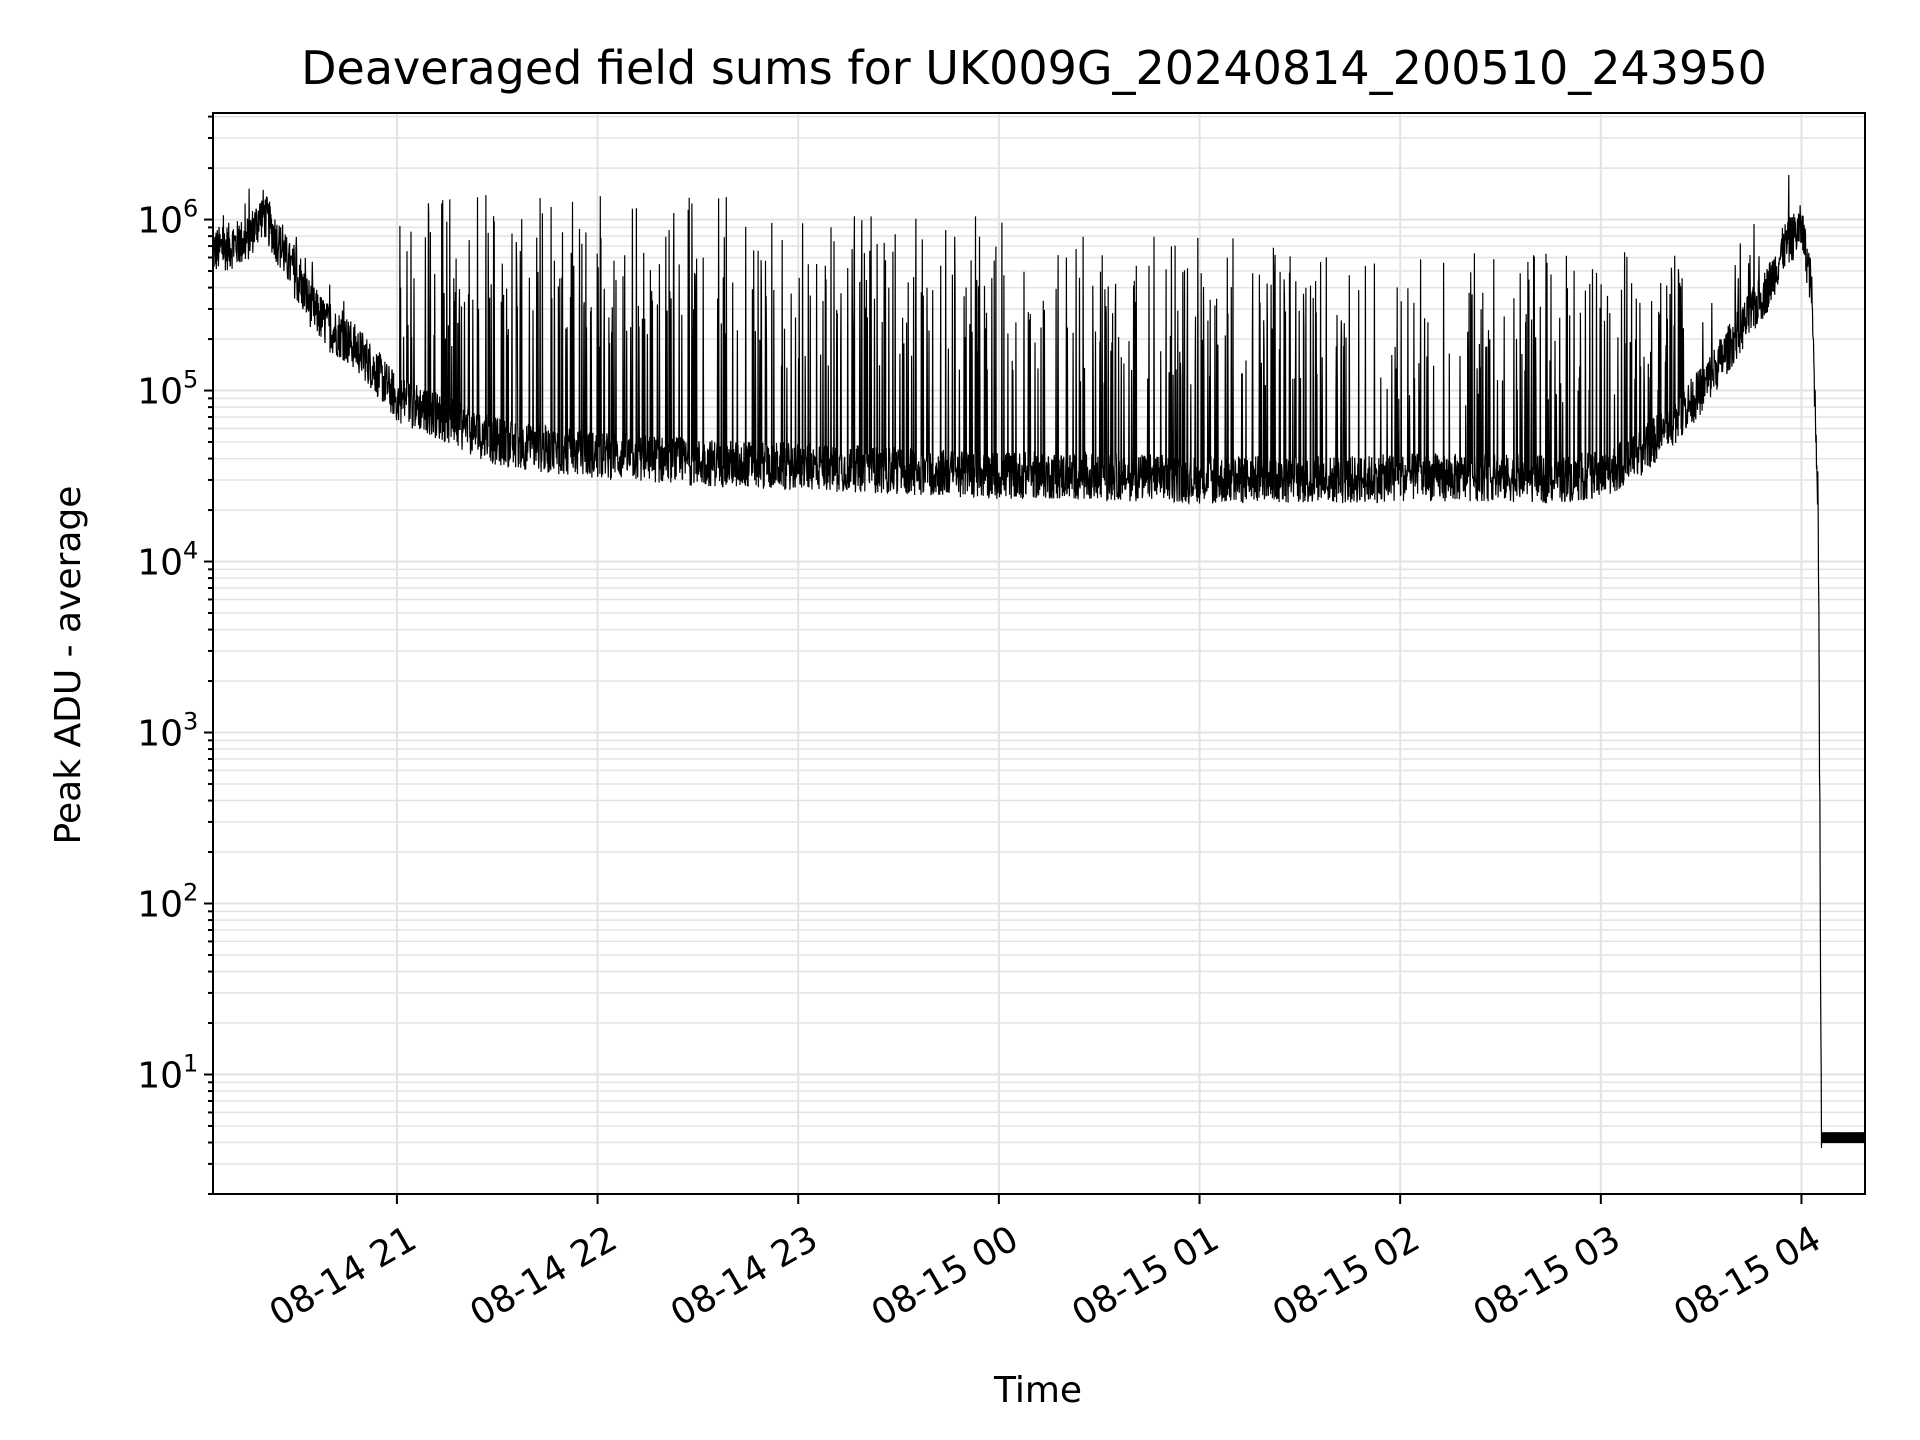 Image resolution: width=1920 pixels, height=1440 pixels. Describe the element at coordinates (190, 893) in the screenshot. I see `y-tick-exponent: 2` at that location.